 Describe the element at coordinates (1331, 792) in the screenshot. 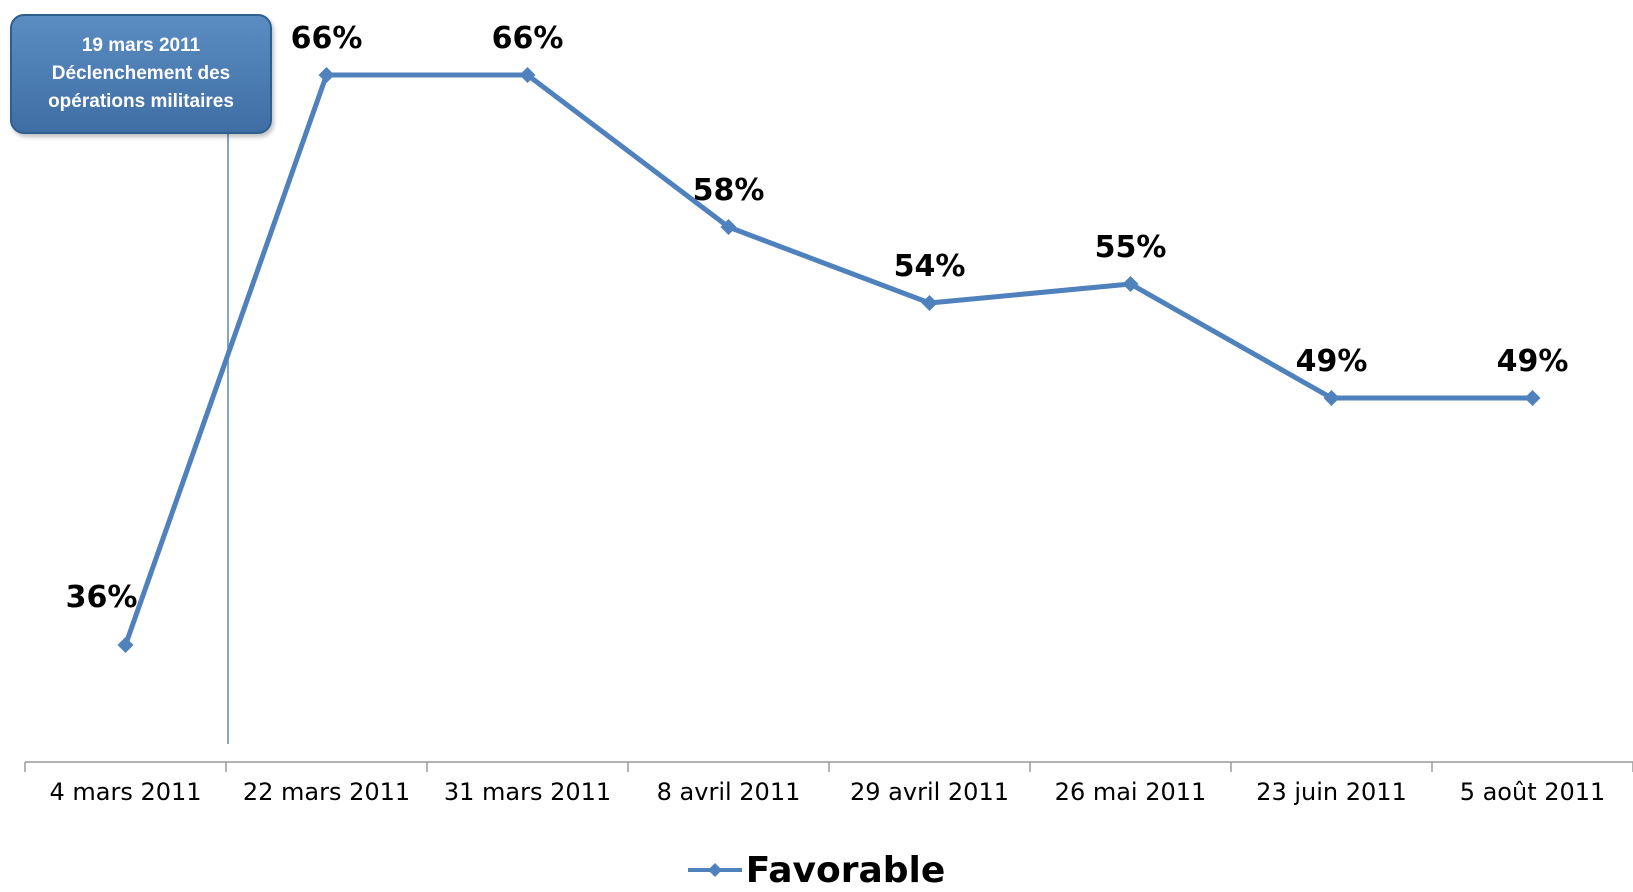

I see `x-tick-label: 23 juin 2011` at that location.